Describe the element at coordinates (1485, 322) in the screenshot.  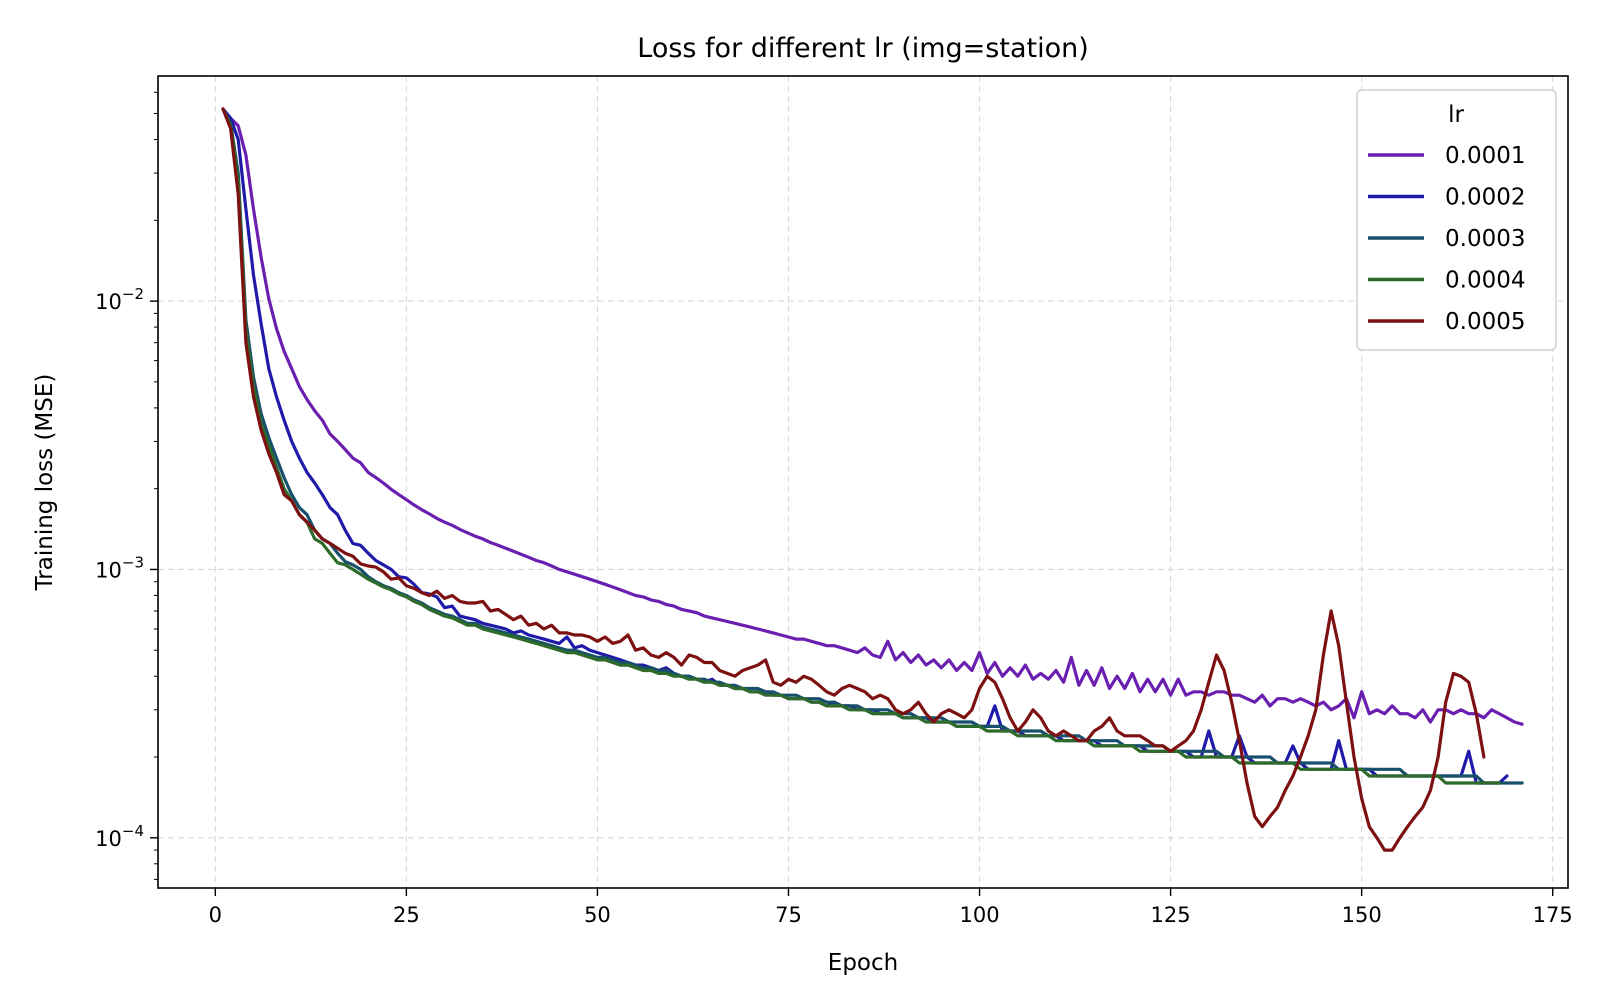
I see `legend-label: 0.0005` at that location.